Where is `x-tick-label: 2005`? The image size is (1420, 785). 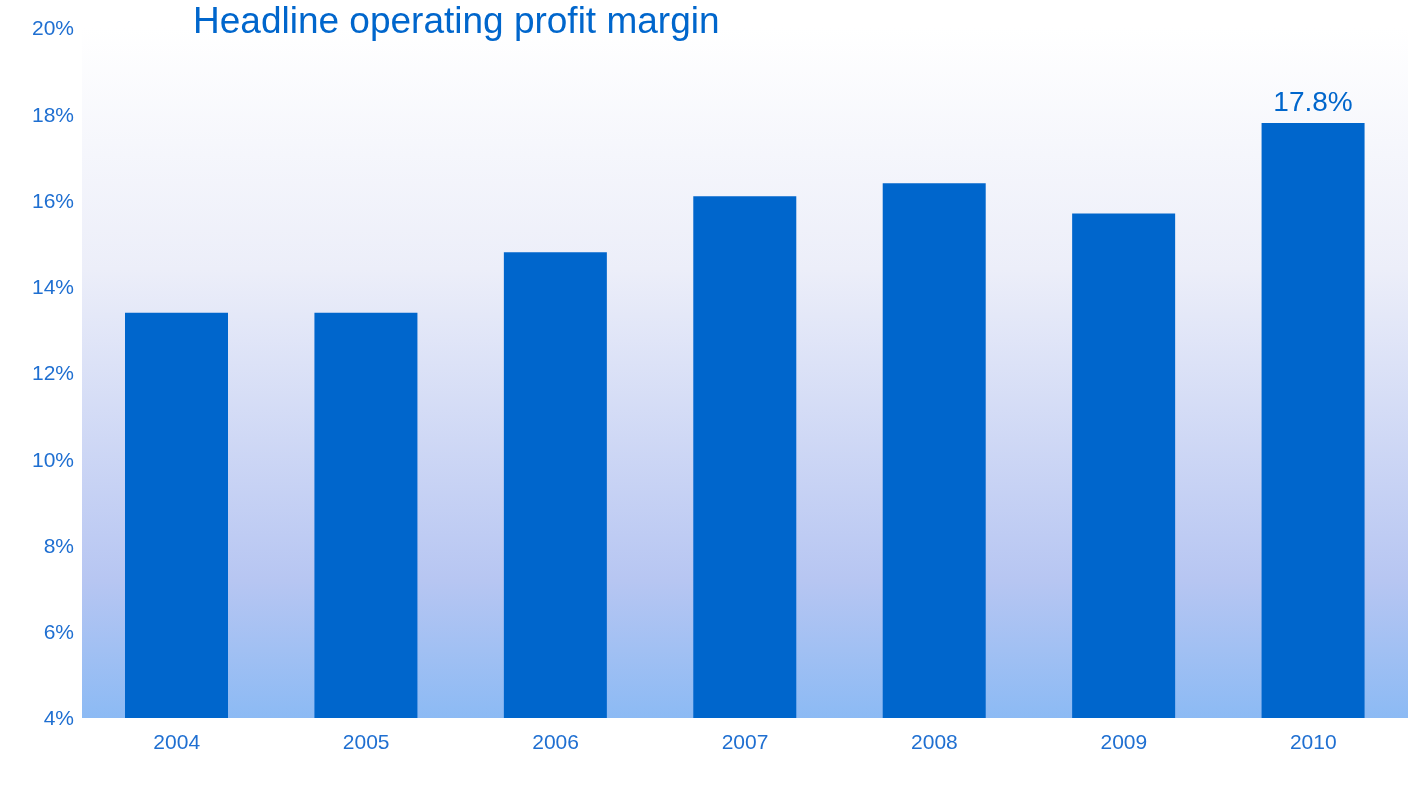 x-tick-label: 2005 is located at coordinates (366, 741).